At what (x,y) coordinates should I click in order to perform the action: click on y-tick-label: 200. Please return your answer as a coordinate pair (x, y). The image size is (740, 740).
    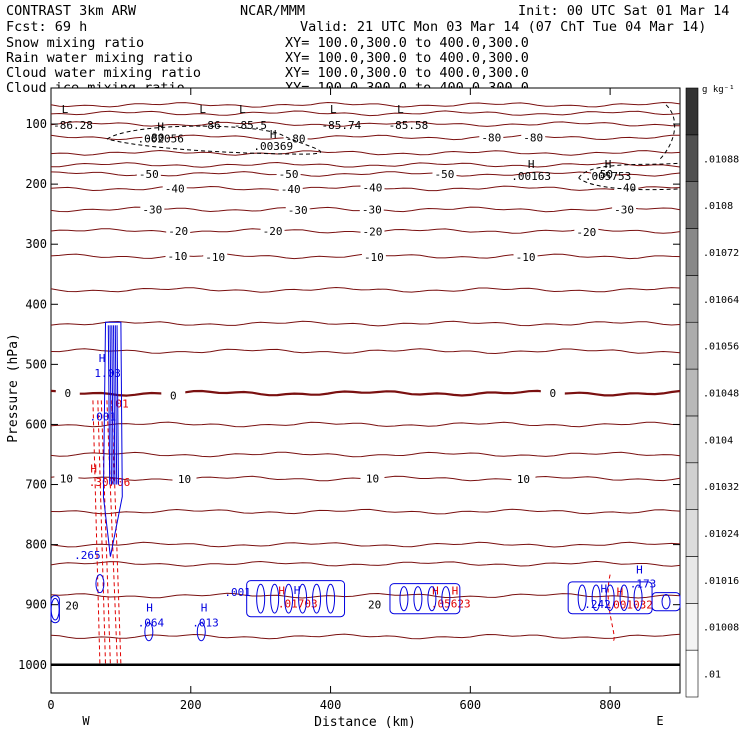
    Looking at the image, I should click on (36, 184).